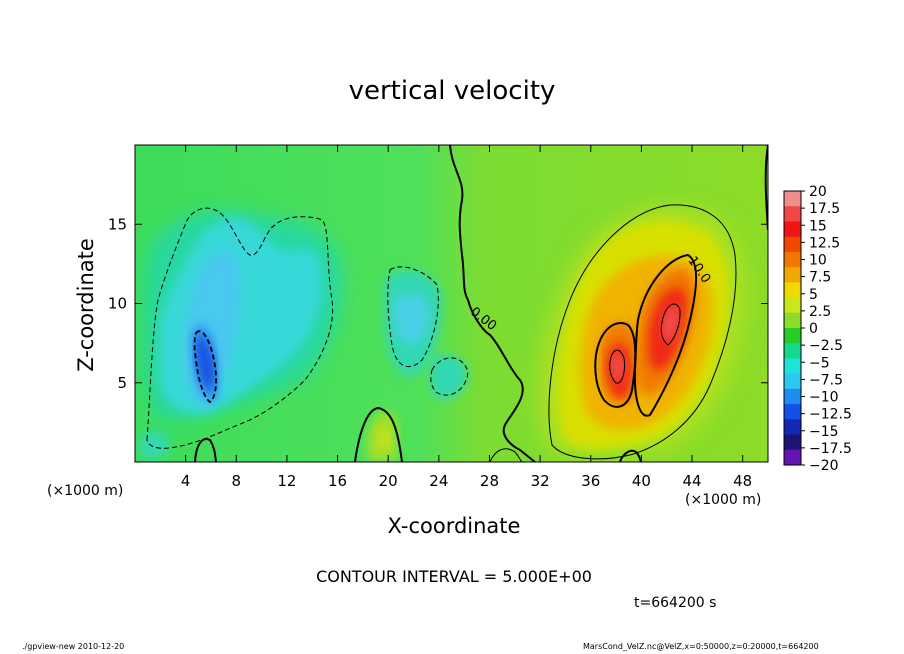 The width and height of the screenshot is (904, 654). What do you see at coordinates (205, 367) in the screenshot?
I see `minus15-contour-core` at bounding box center [205, 367].